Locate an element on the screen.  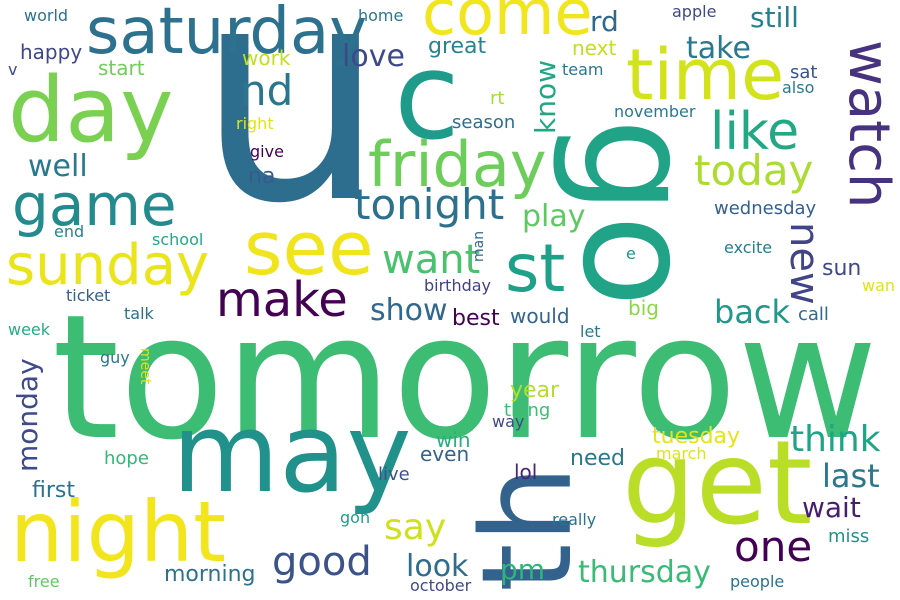
word-home: home is located at coordinates (381, 15).